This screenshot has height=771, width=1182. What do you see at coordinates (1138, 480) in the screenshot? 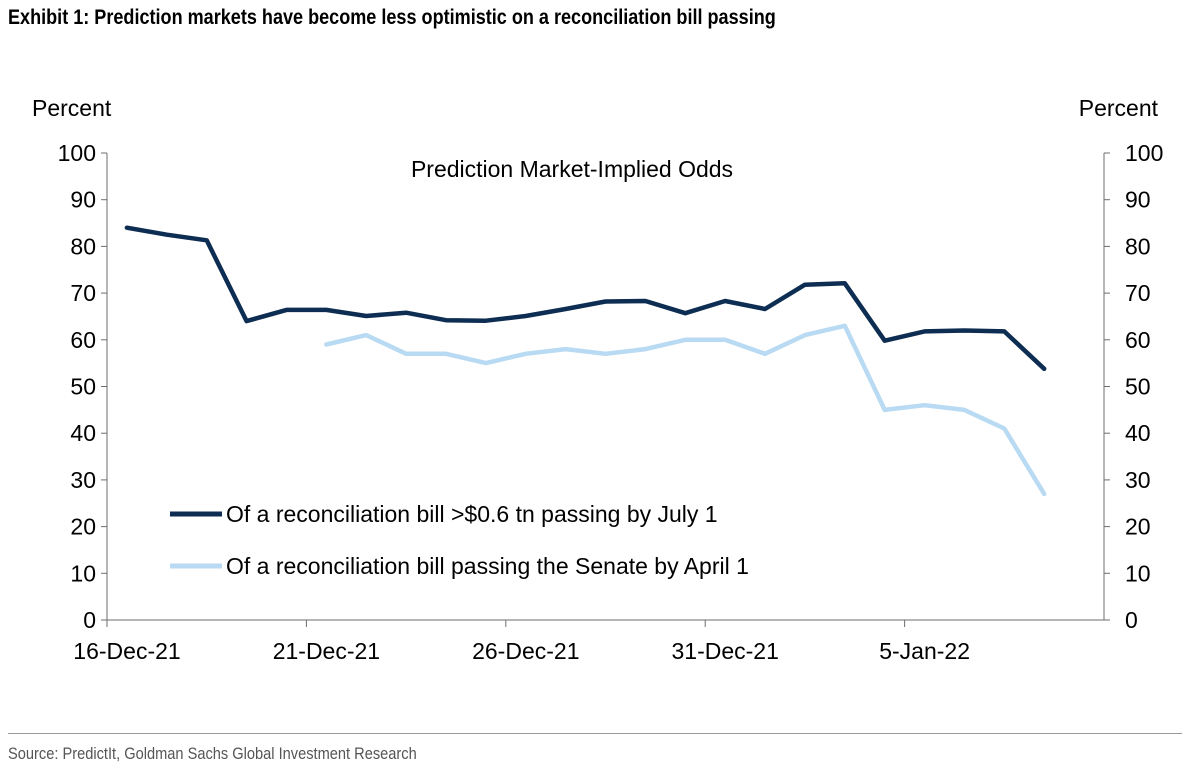
I see `y-tick-label-right: 30` at bounding box center [1138, 480].